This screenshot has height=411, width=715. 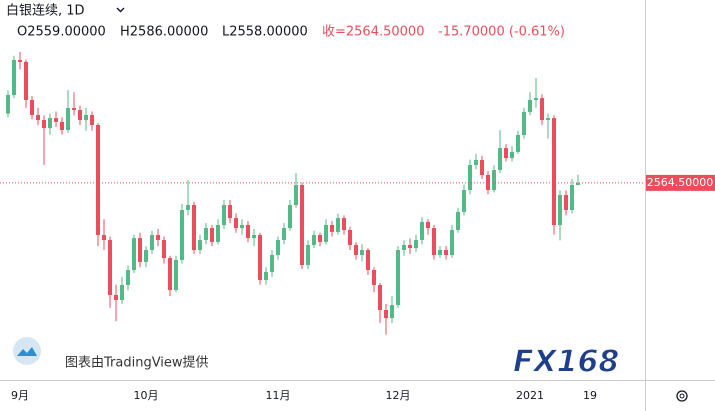 What do you see at coordinates (566, 362) in the screenshot?
I see `fx168-logo: FX168` at bounding box center [566, 362].